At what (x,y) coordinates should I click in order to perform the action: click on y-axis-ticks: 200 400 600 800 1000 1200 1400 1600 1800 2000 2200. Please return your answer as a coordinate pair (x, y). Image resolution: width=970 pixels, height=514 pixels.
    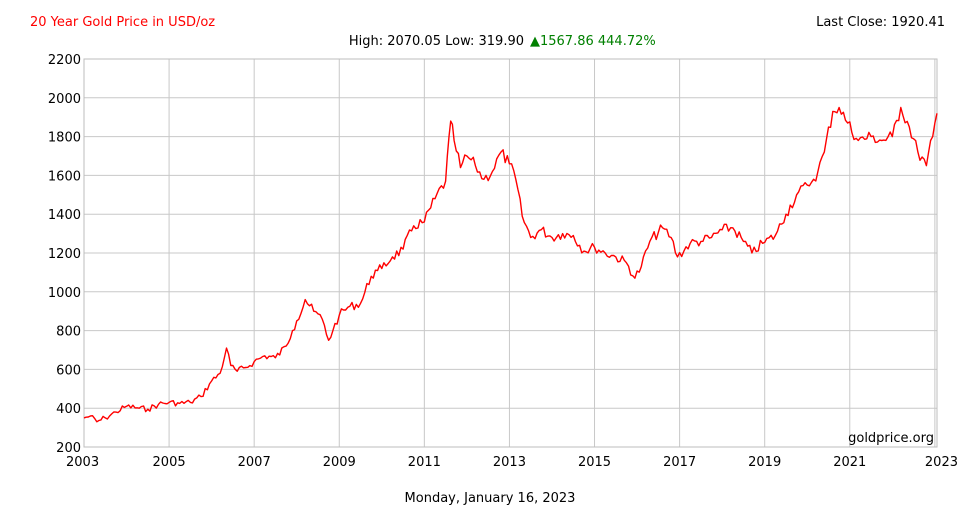
    Looking at the image, I should click on (64, 254).